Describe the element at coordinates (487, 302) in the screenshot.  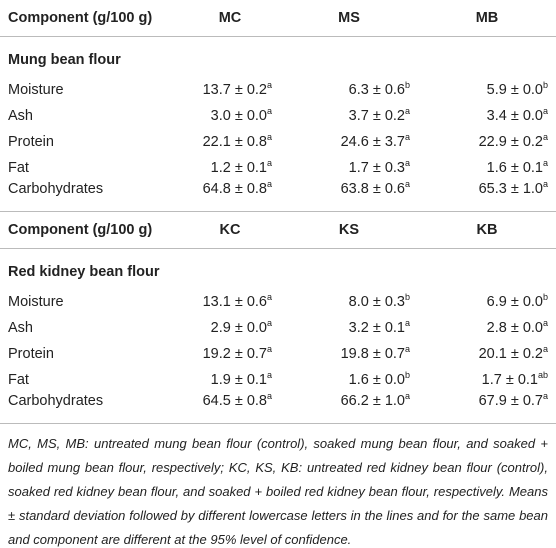
I see `value-cell: 6.9 ± 0.0b` at that location.